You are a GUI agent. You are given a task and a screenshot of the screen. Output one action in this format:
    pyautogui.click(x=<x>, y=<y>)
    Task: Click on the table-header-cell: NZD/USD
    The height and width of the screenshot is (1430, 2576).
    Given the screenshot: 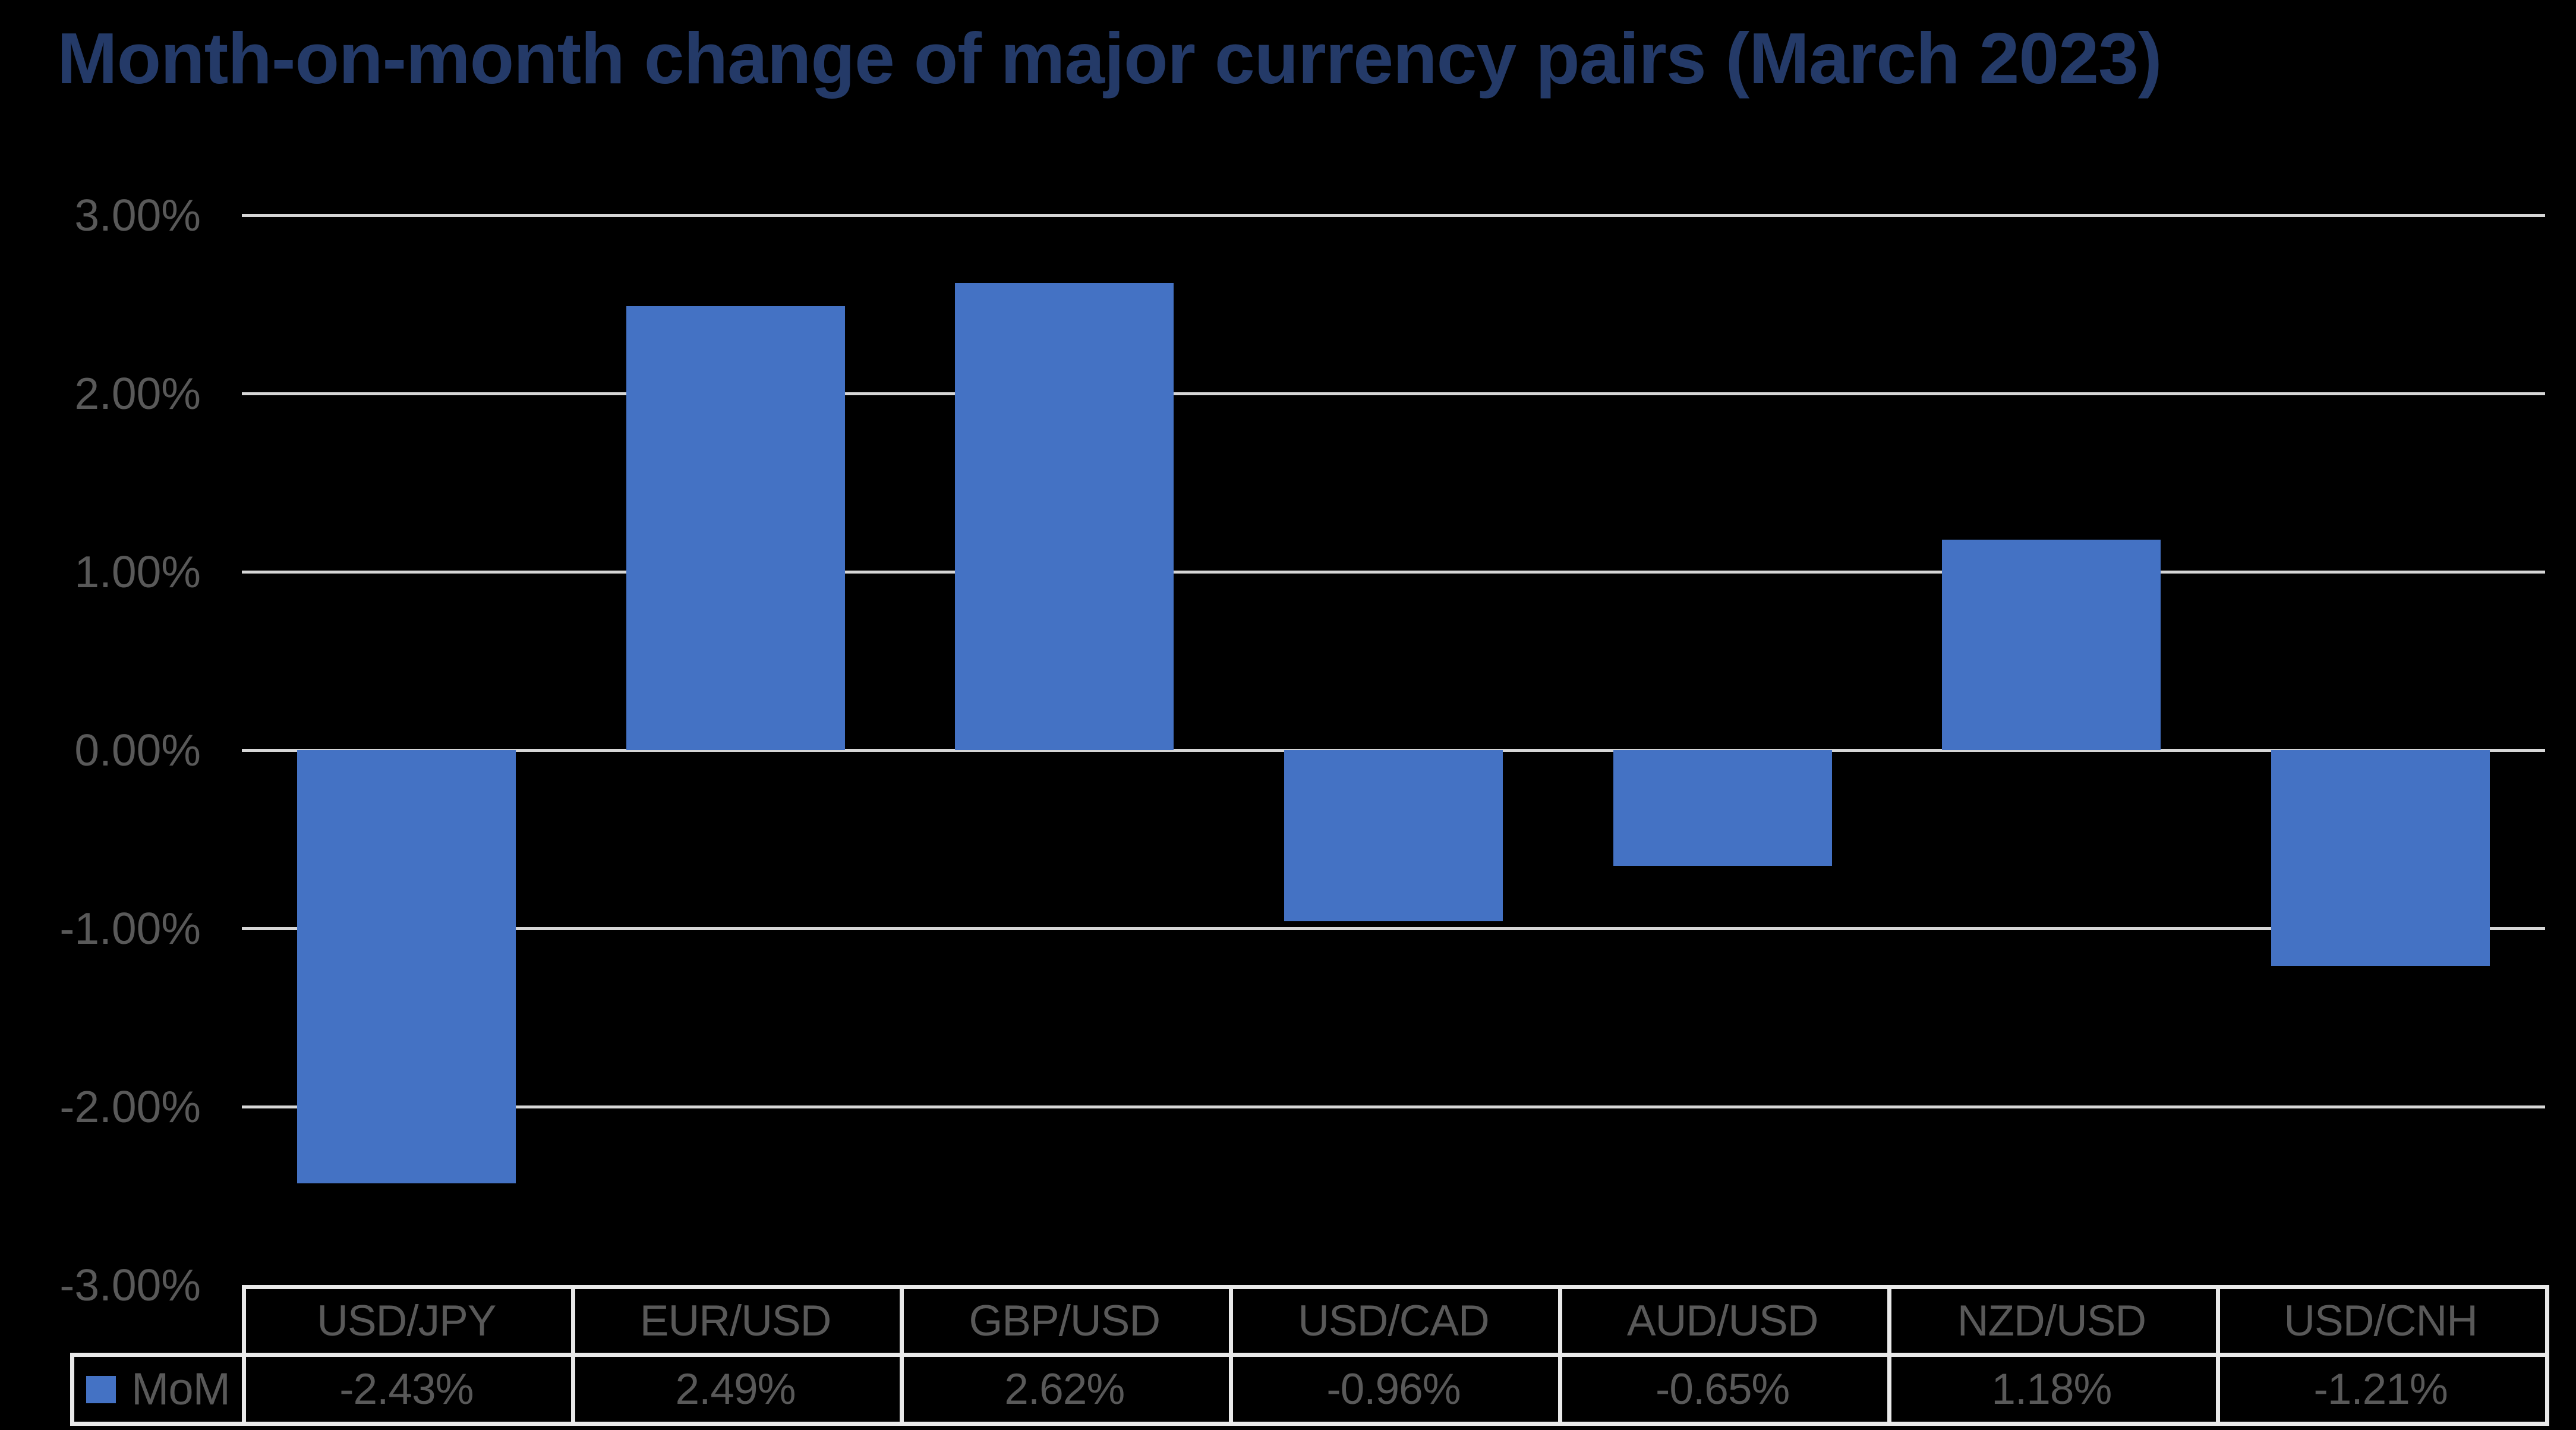 What is the action you would take?
    pyautogui.click(x=2052, y=1321)
    